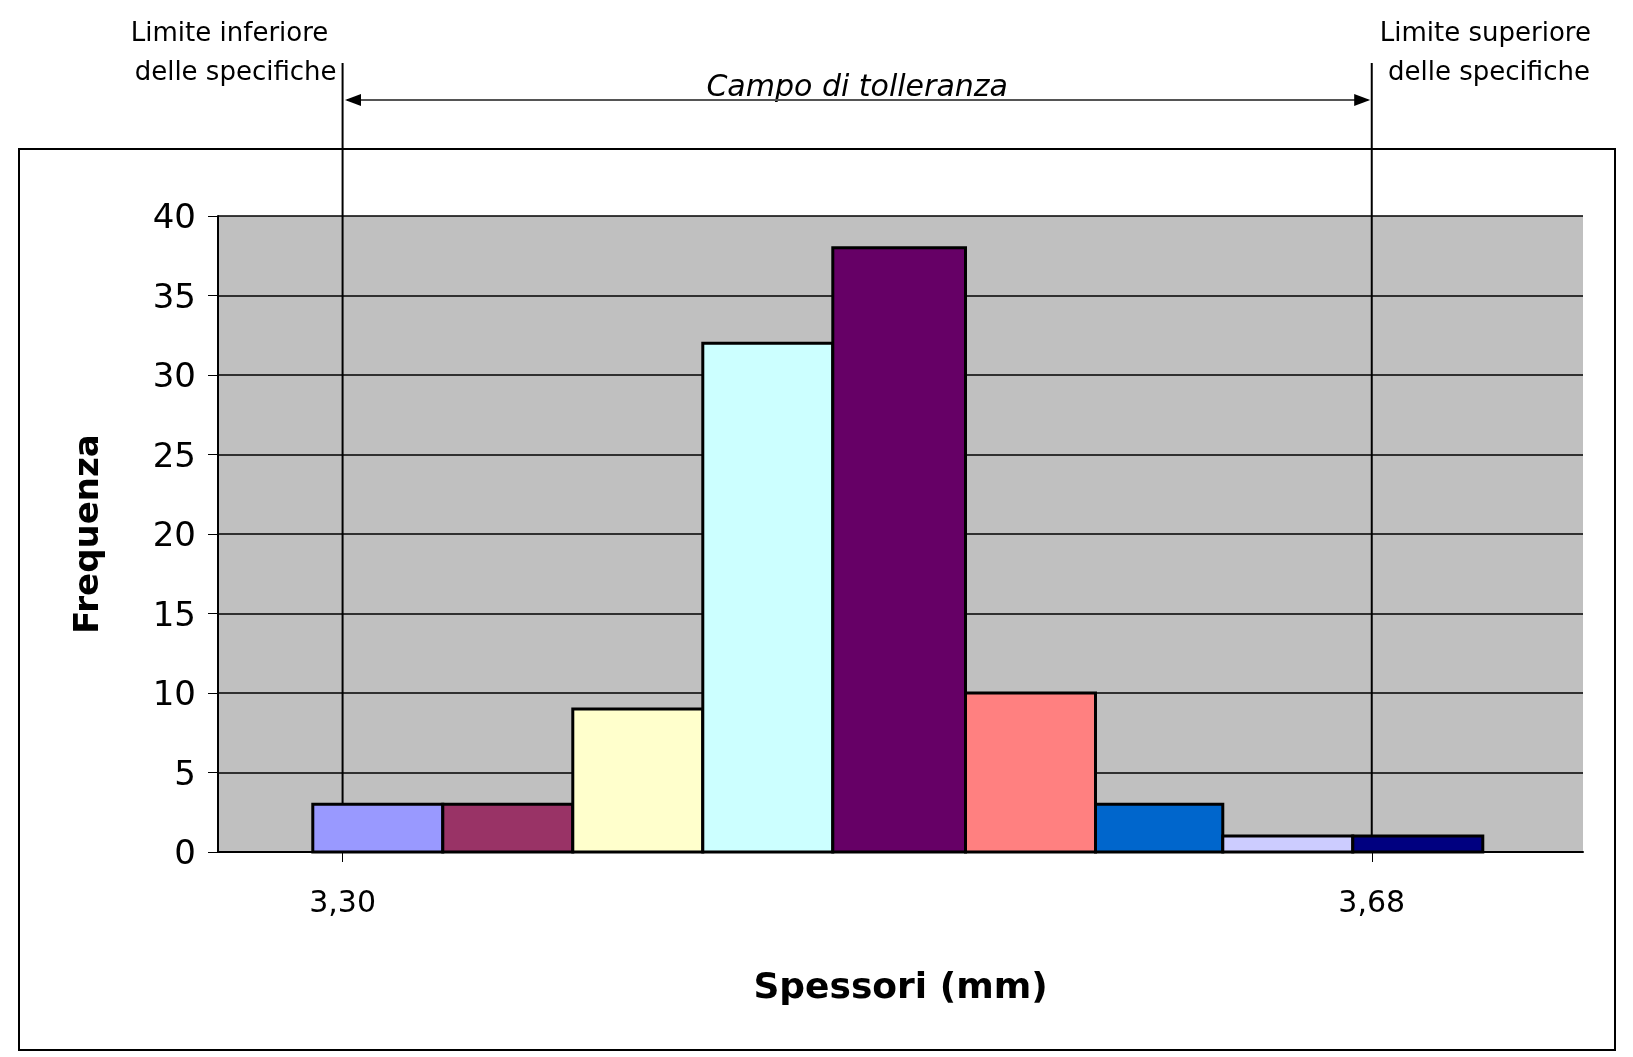  What do you see at coordinates (185, 852) in the screenshot?
I see `y-tick-label: 0` at bounding box center [185, 852].